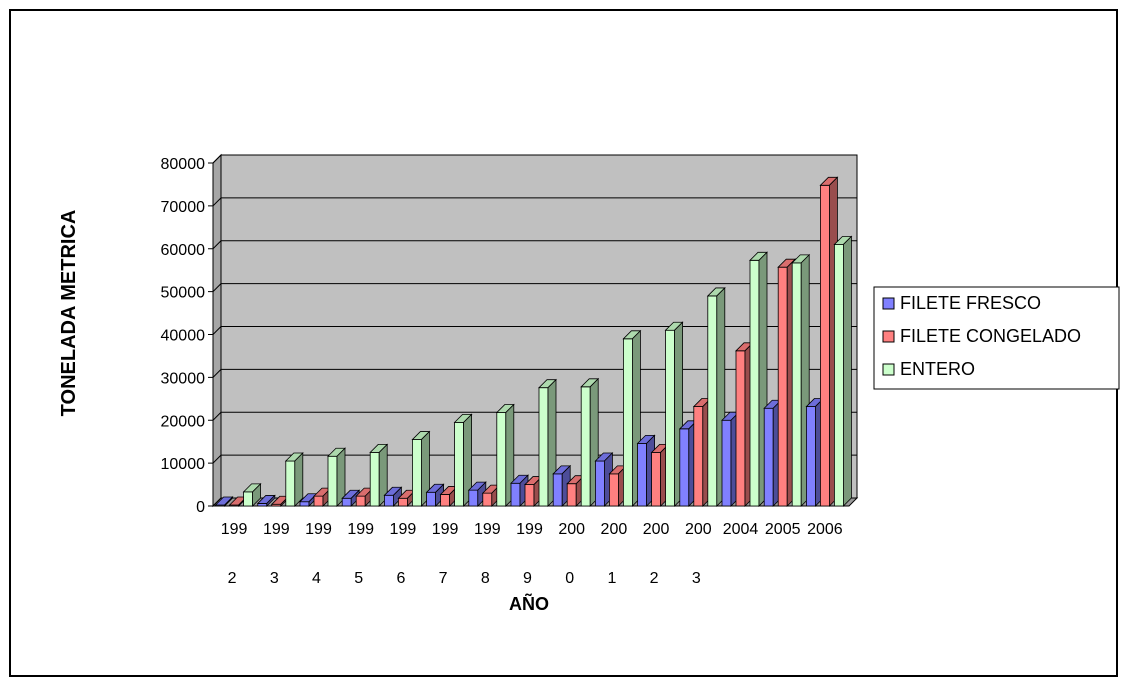 The width and height of the screenshot is (1127, 684). Describe the element at coordinates (569, 578) in the screenshot. I see `x-tick-label-line2: 0` at that location.